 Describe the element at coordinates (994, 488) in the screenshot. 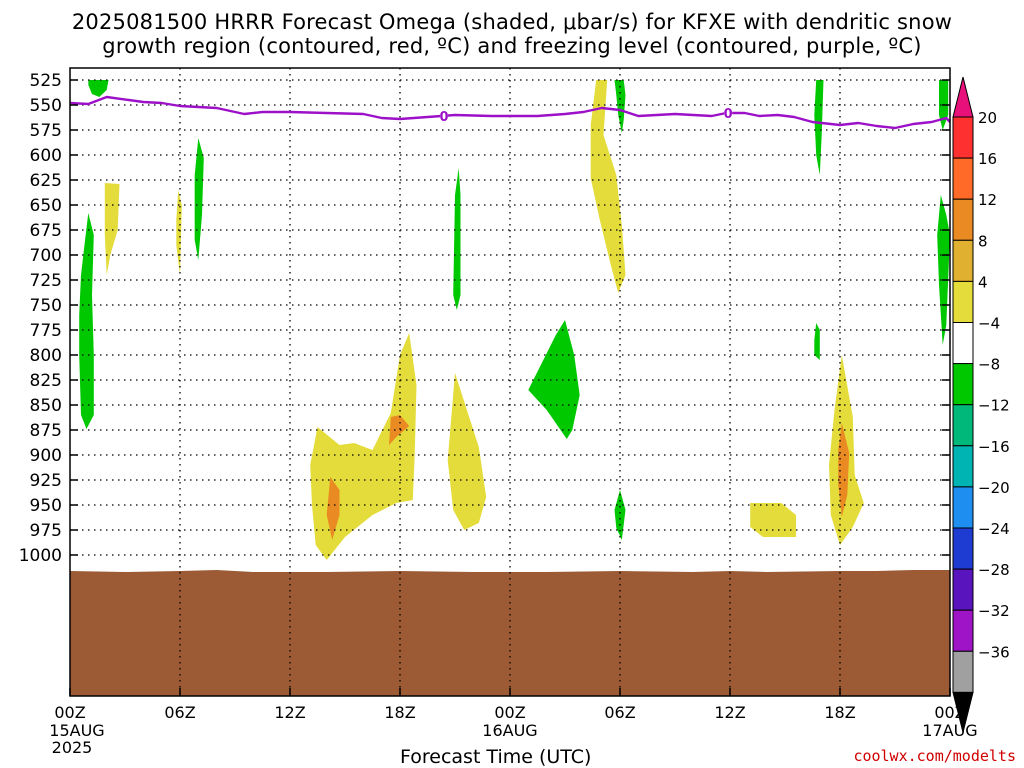

I see `colorbar-label-9: −20` at that location.